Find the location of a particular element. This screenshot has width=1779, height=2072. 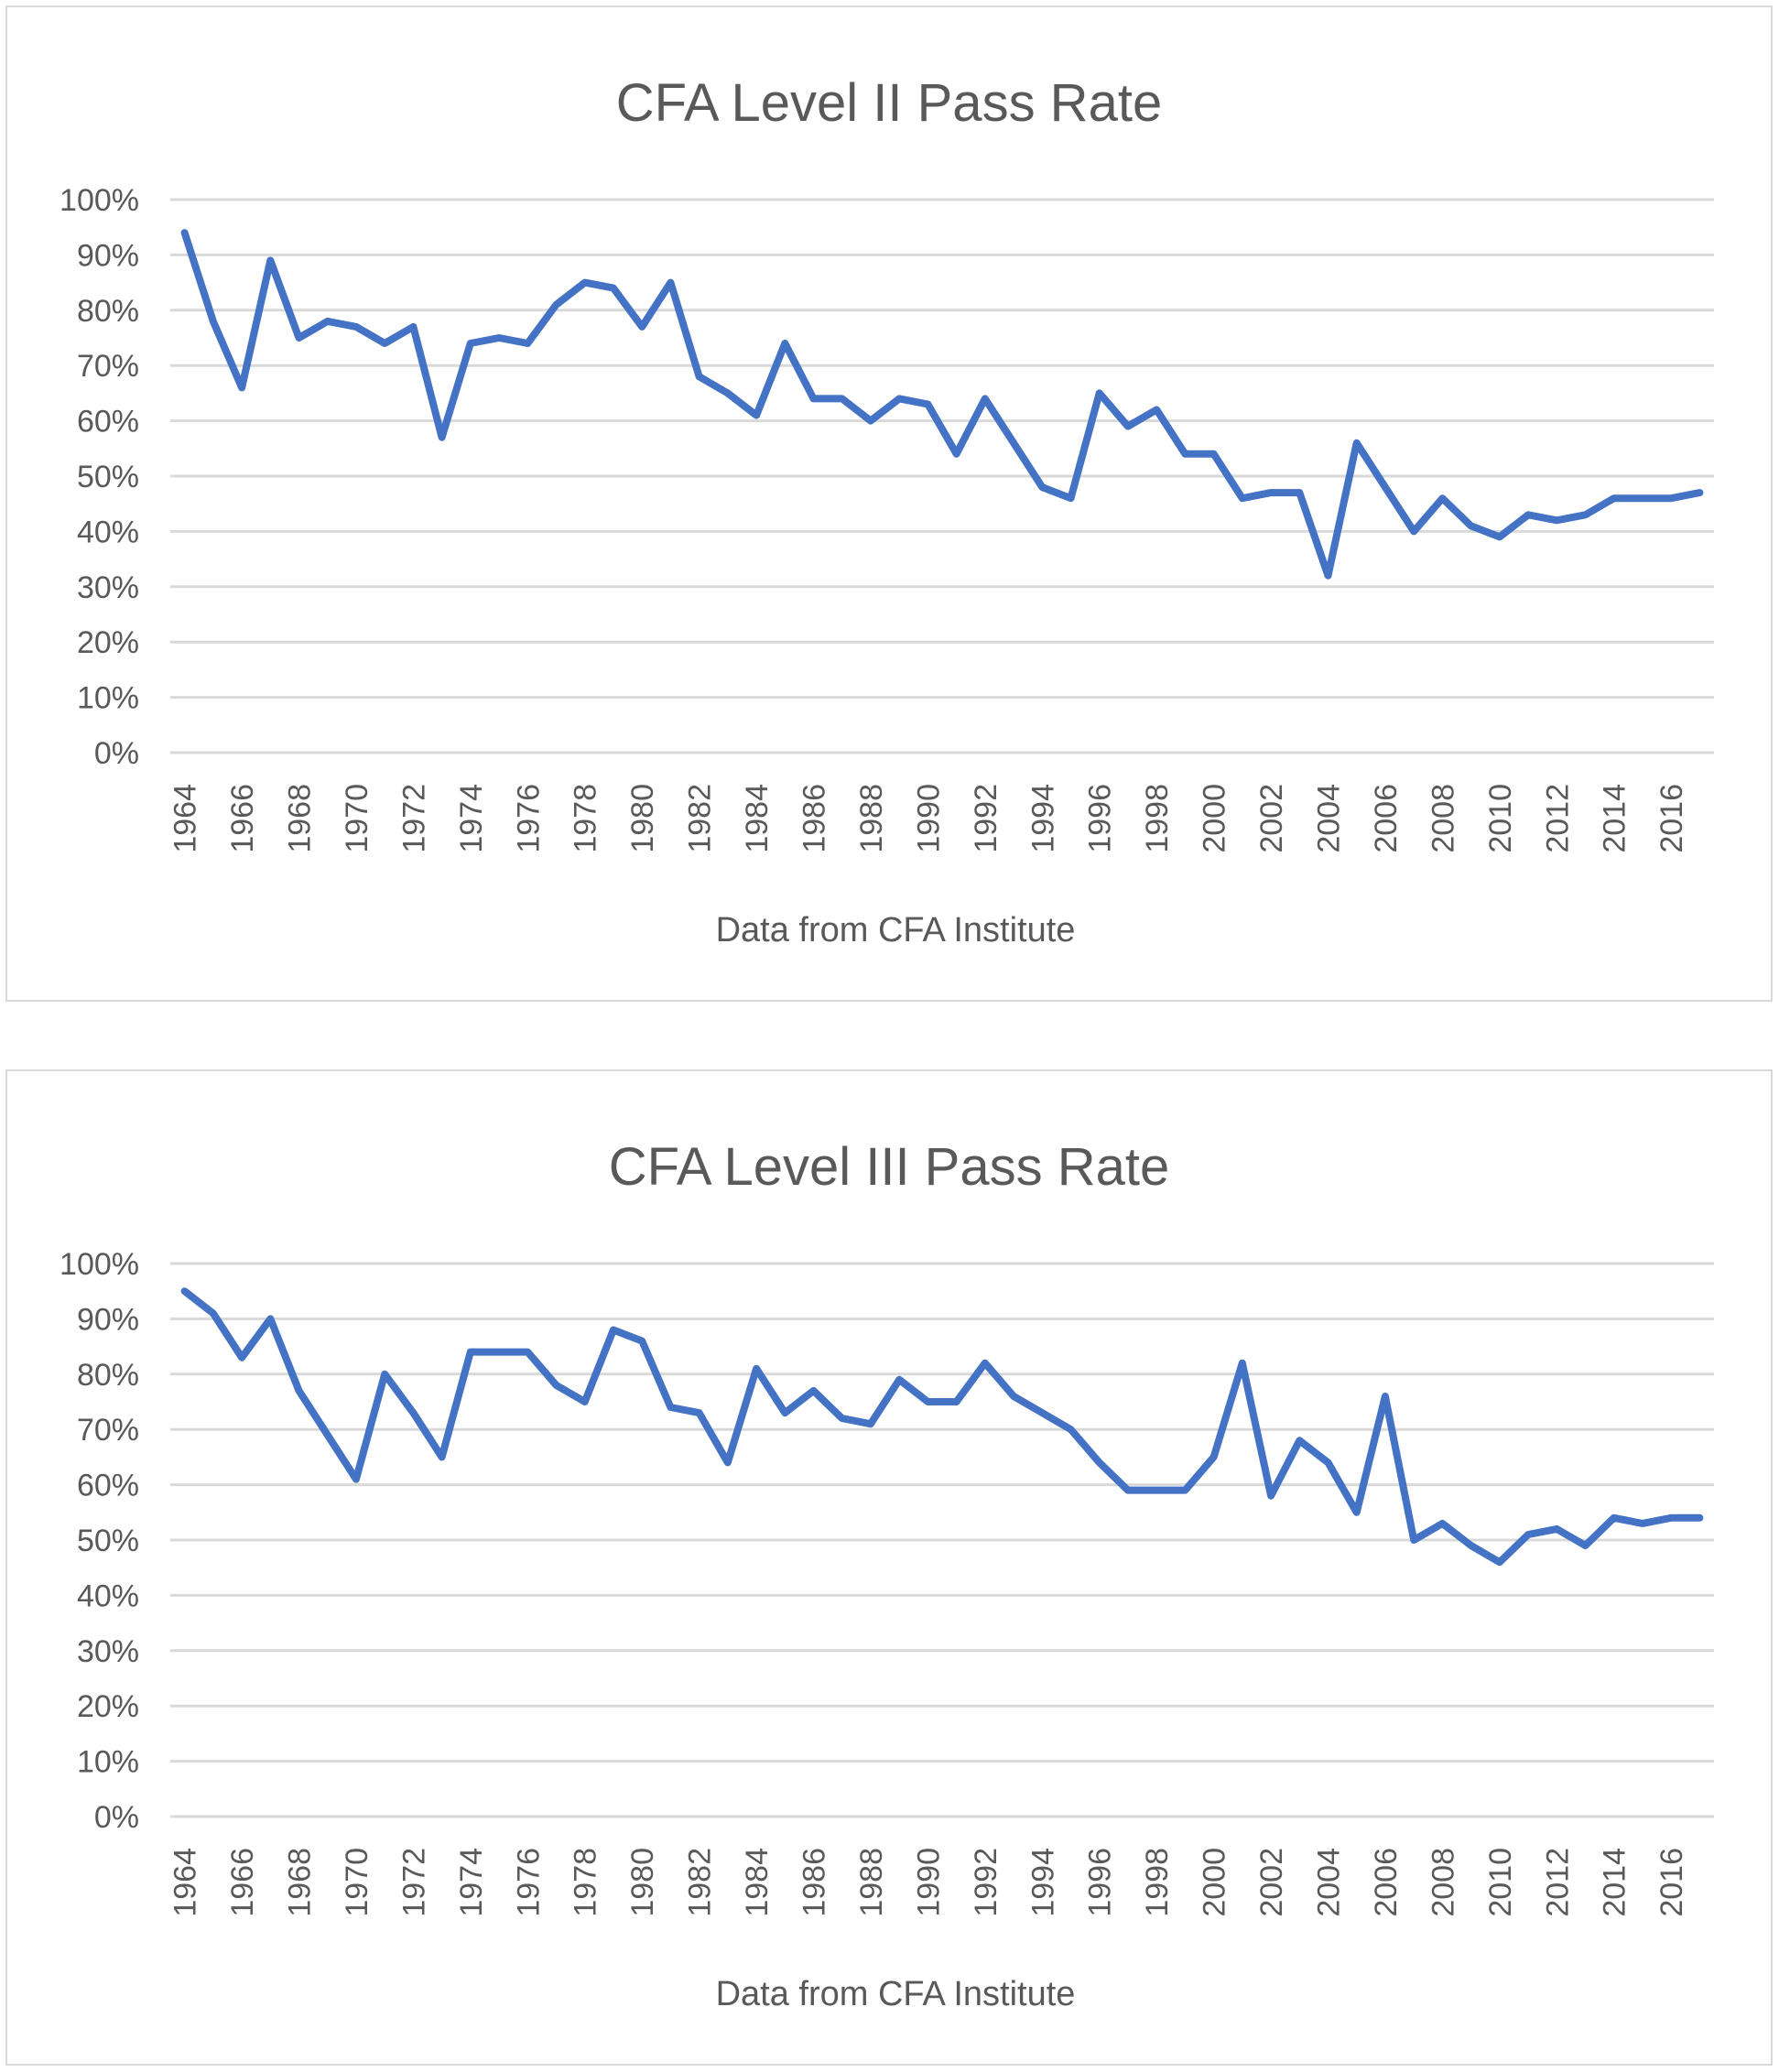

chart-title: CFA Level III Pass Rate is located at coordinates (889, 1167).